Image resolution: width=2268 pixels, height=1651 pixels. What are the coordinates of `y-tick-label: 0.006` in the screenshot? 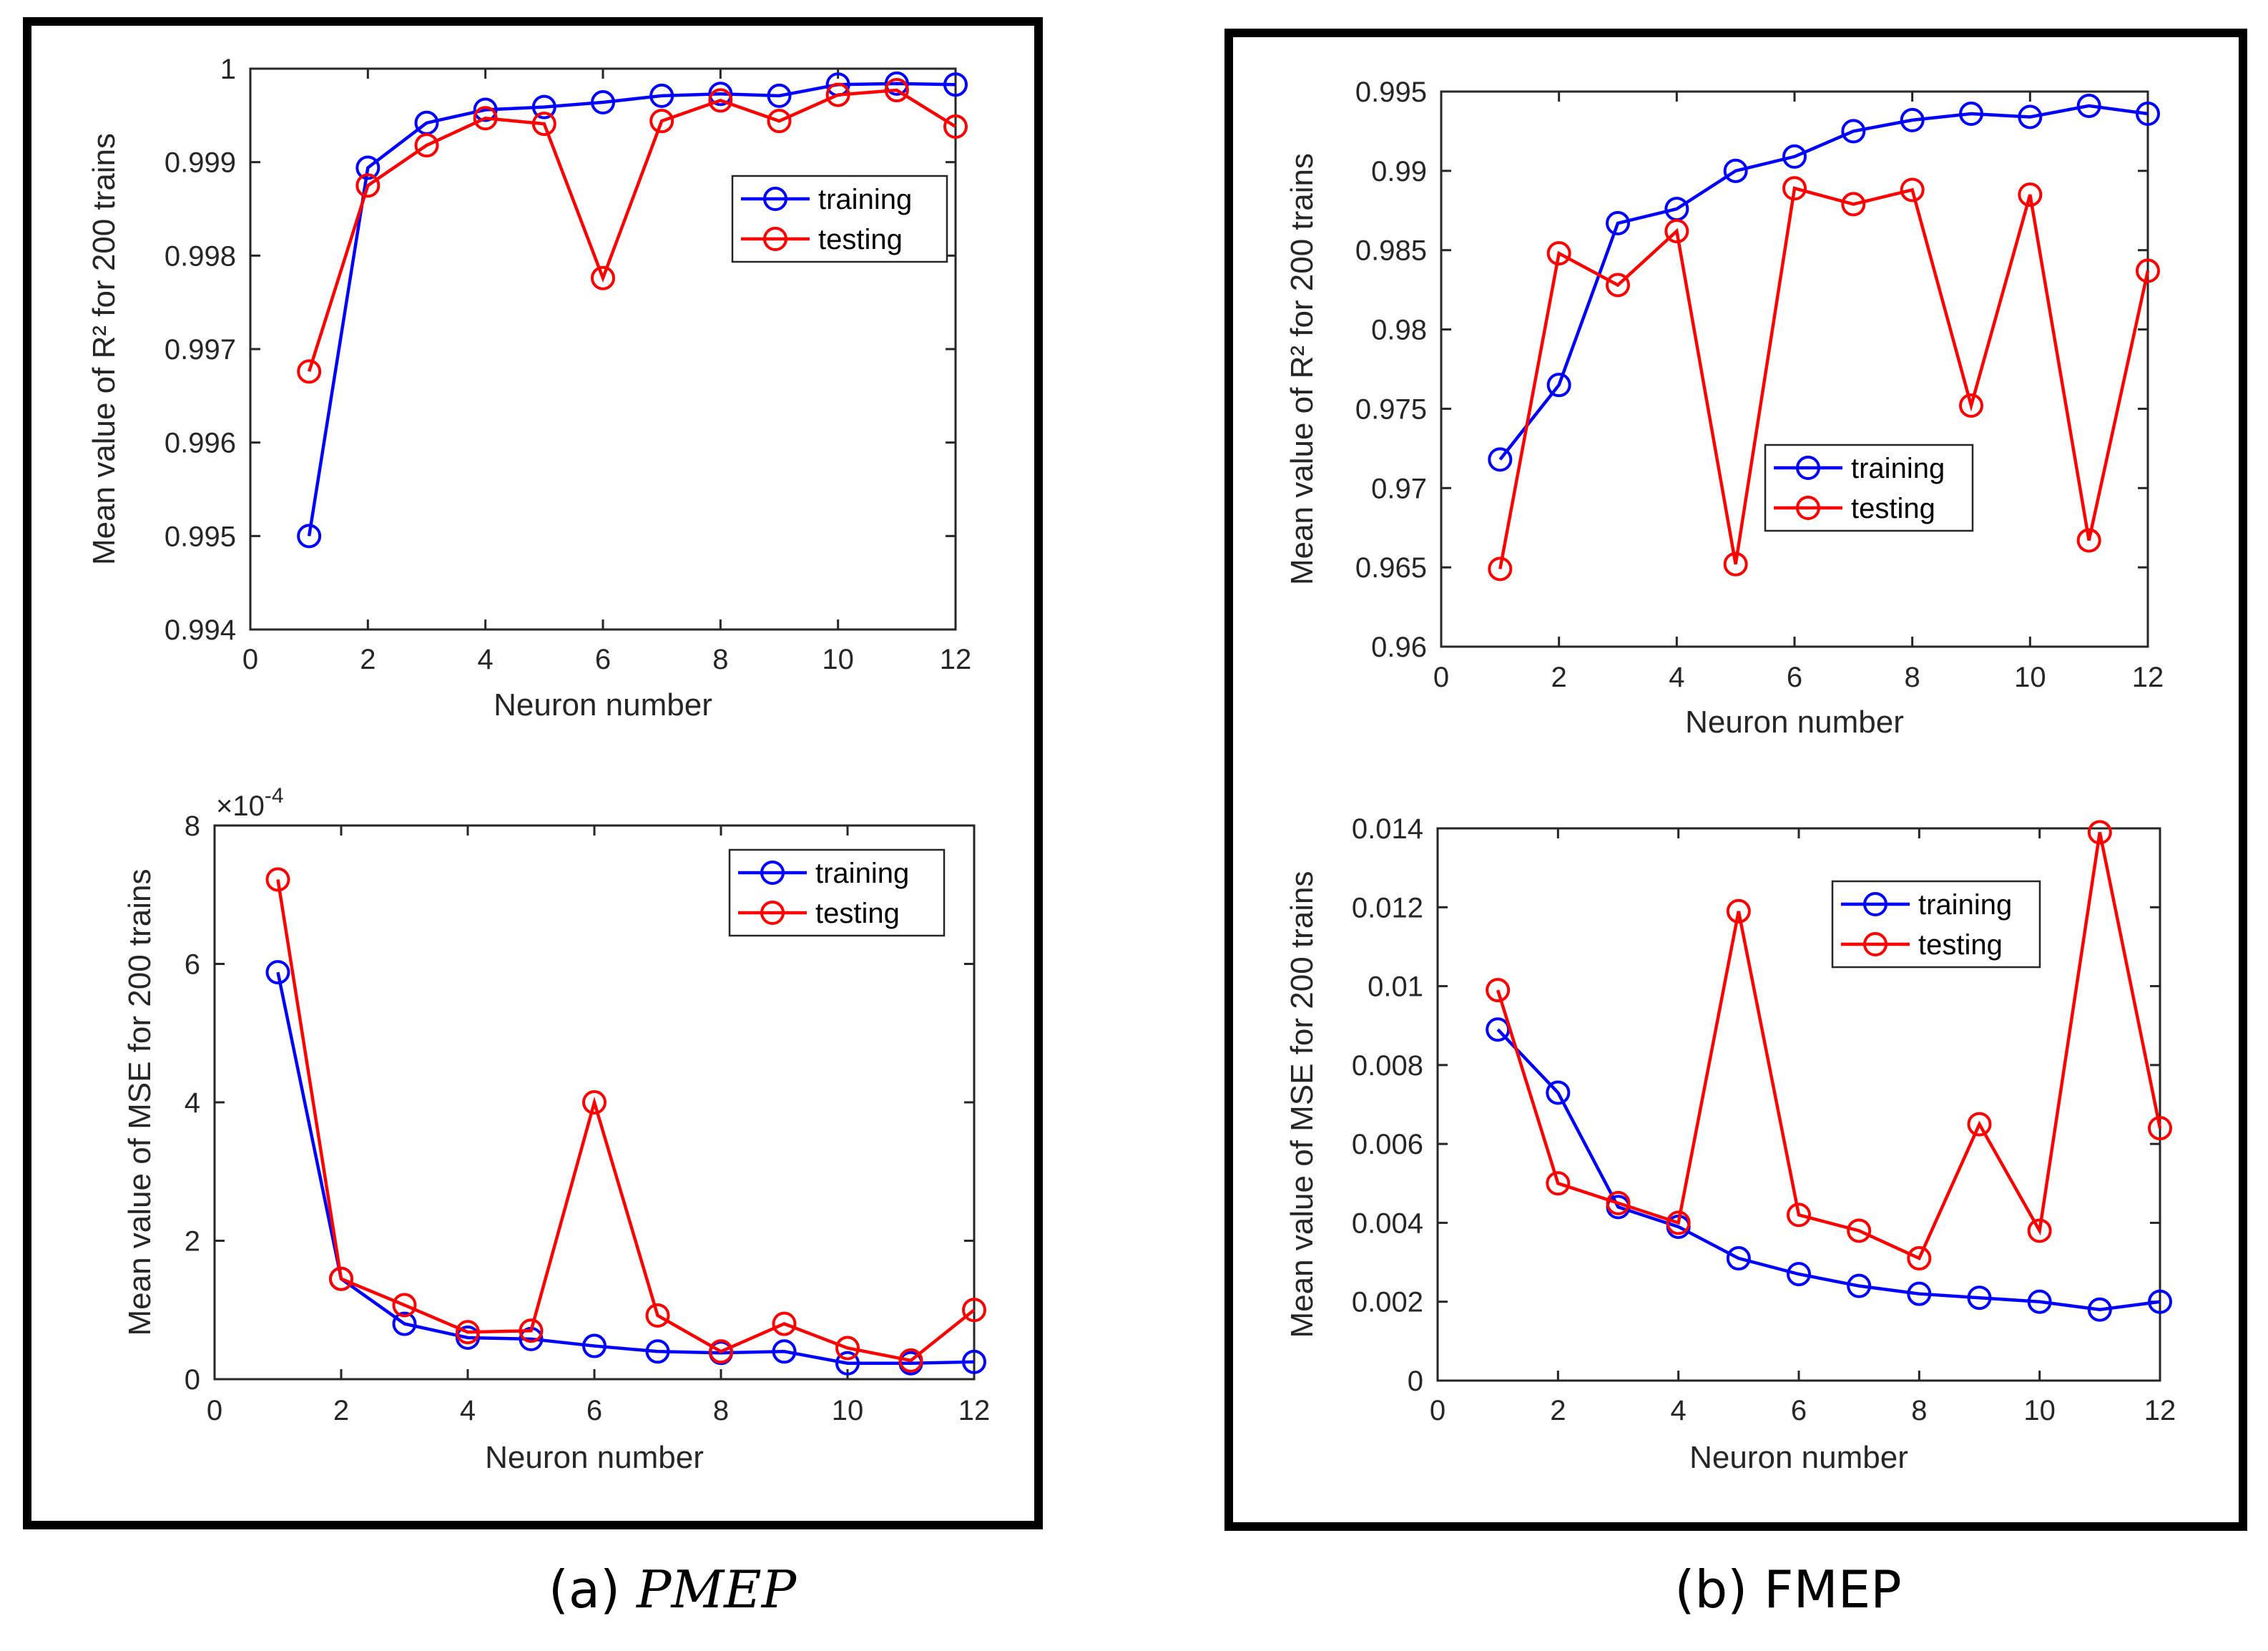 It's located at (1387, 1144).